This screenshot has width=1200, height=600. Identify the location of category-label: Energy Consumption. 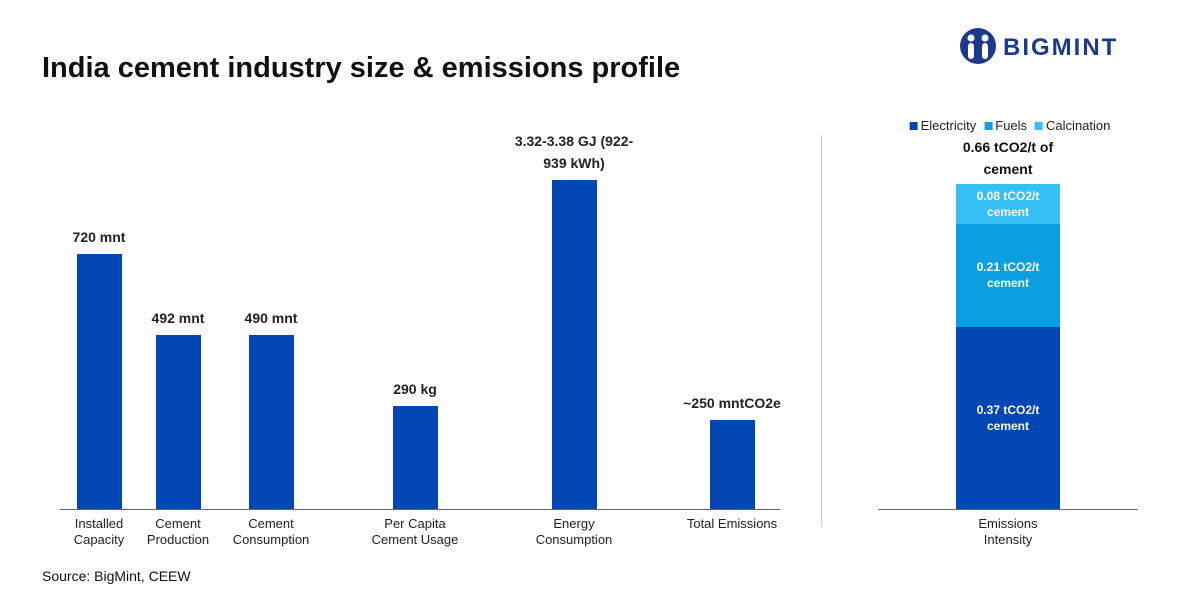
(574, 531).